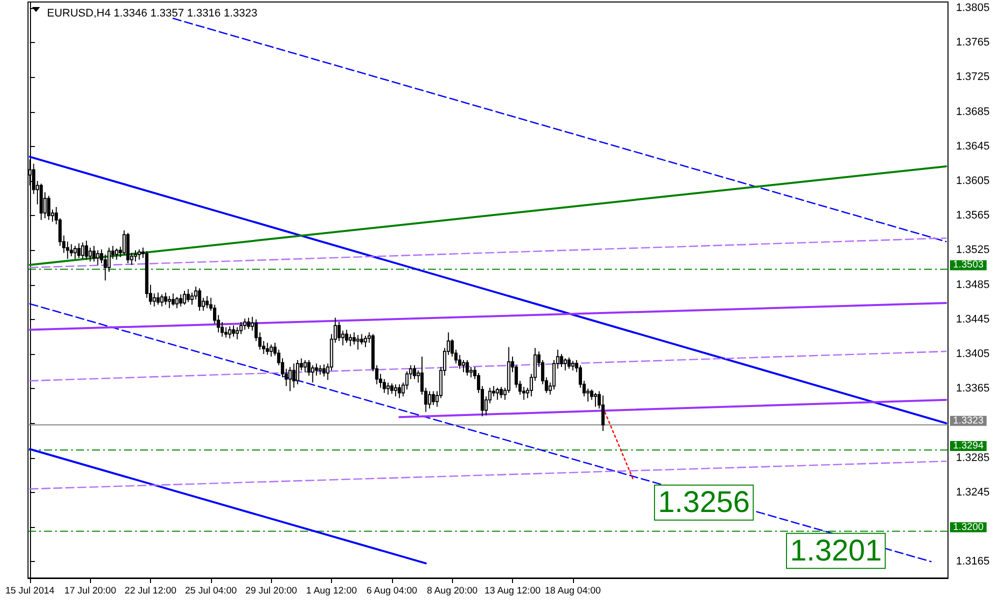 This screenshot has height=602, width=1000. I want to click on y-tick-label: 1.3645, so click(973, 146).